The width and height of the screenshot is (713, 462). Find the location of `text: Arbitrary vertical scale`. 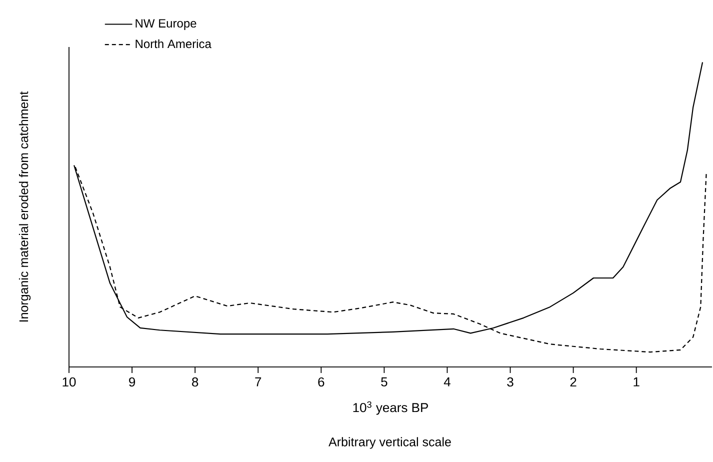

text: Arbitrary vertical scale is located at coordinates (389, 443).